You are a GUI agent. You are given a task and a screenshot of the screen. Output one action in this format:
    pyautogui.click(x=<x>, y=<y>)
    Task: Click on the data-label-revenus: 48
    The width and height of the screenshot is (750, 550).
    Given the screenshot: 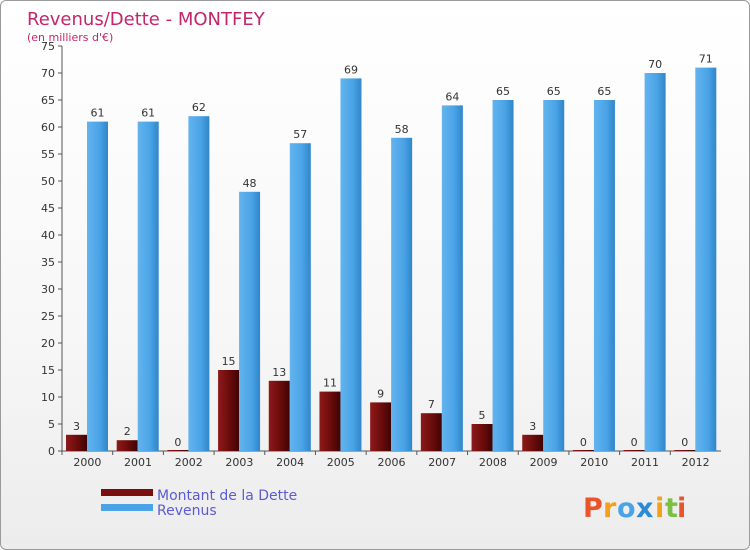 What is the action you would take?
    pyautogui.click(x=250, y=183)
    